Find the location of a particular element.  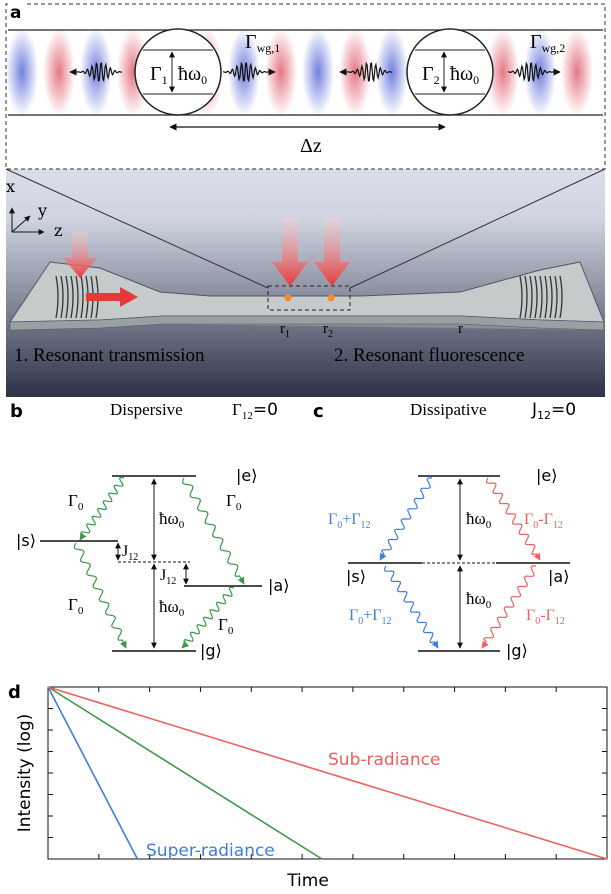

grating-coupler-right is located at coordinates (541, 297).